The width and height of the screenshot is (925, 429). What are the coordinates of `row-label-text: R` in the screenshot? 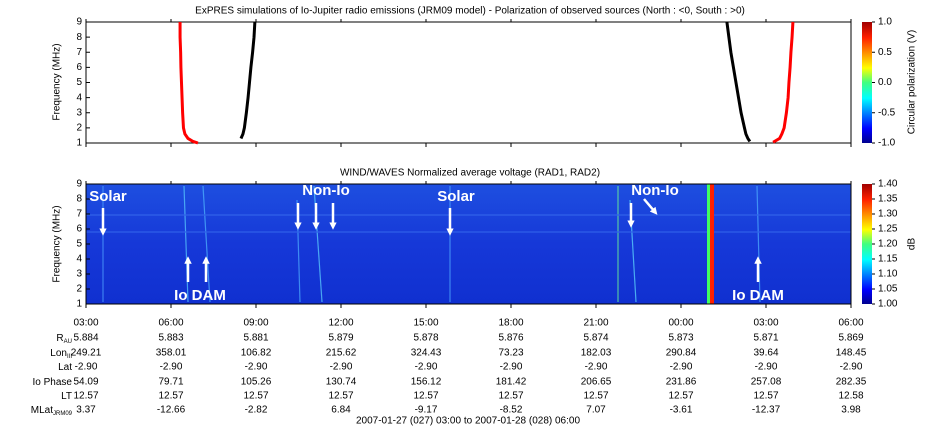 It's located at (59, 338).